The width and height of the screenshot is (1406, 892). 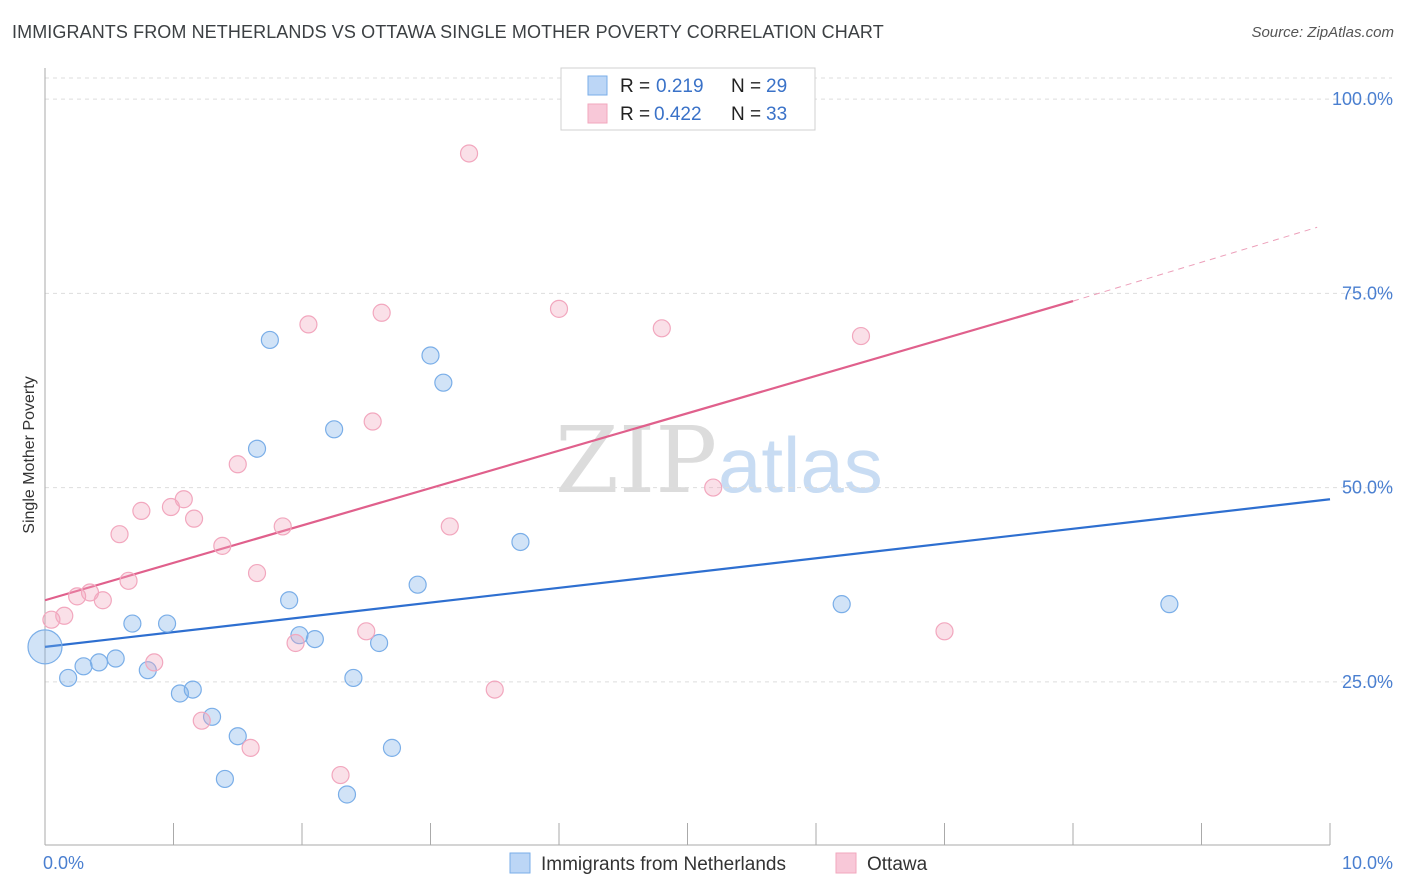 I want to click on x-tick-label-0: 0.0%, so click(x=63, y=863).